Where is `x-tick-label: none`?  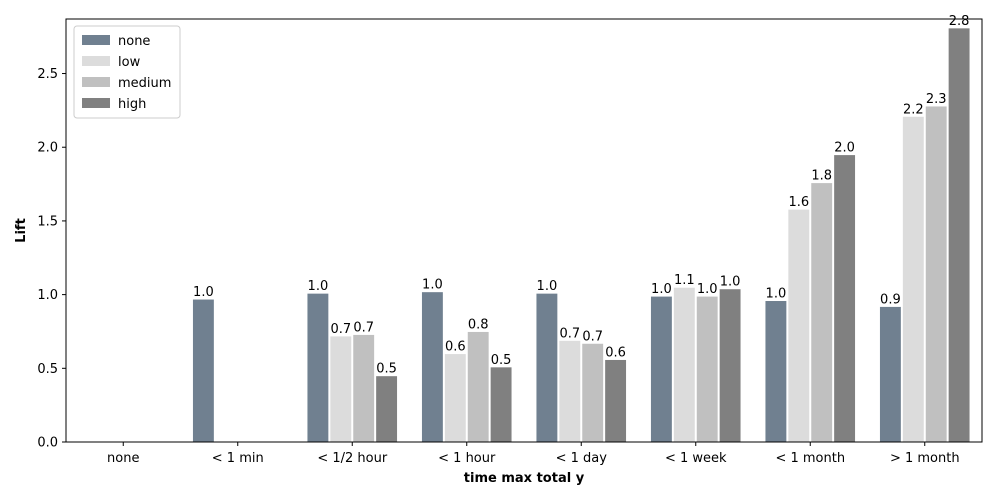 x-tick-label: none is located at coordinates (123, 458).